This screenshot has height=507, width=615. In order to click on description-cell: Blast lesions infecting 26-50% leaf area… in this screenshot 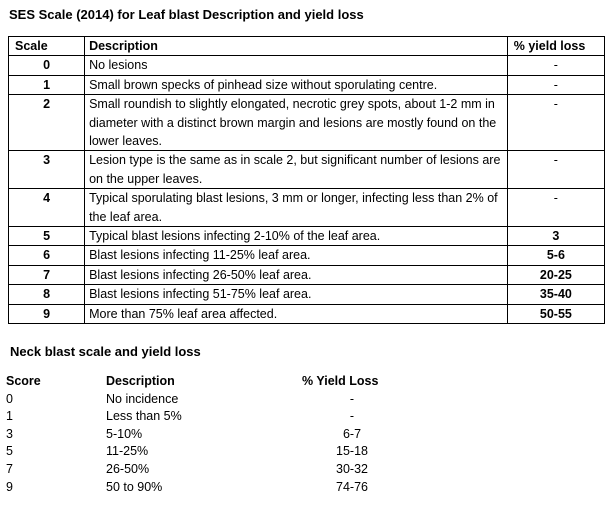, I will do `click(296, 275)`.